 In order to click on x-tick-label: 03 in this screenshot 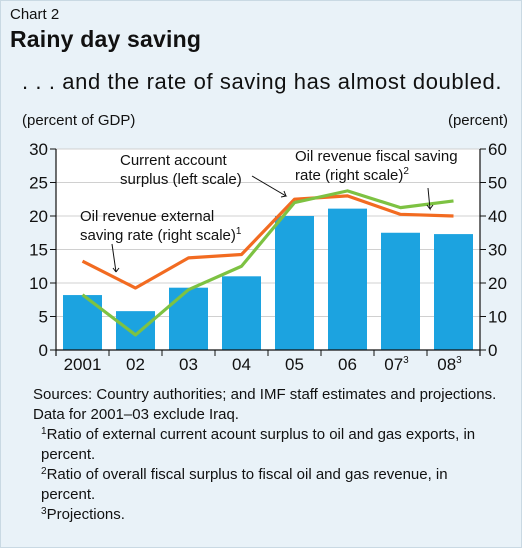, I will do `click(188, 364)`.